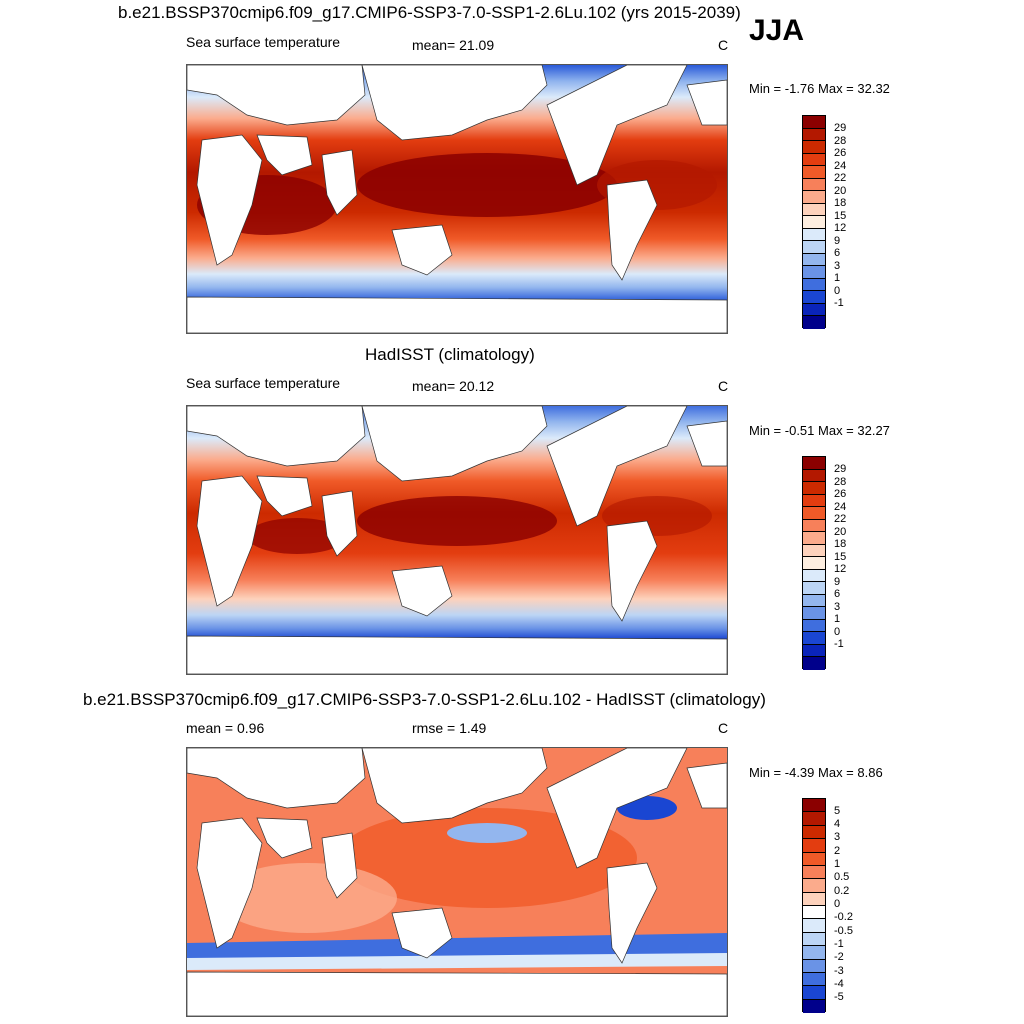 Image resolution: width=1024 pixels, height=1024 pixels. What do you see at coordinates (457, 199) in the screenshot?
I see `panel1-sst-map` at bounding box center [457, 199].